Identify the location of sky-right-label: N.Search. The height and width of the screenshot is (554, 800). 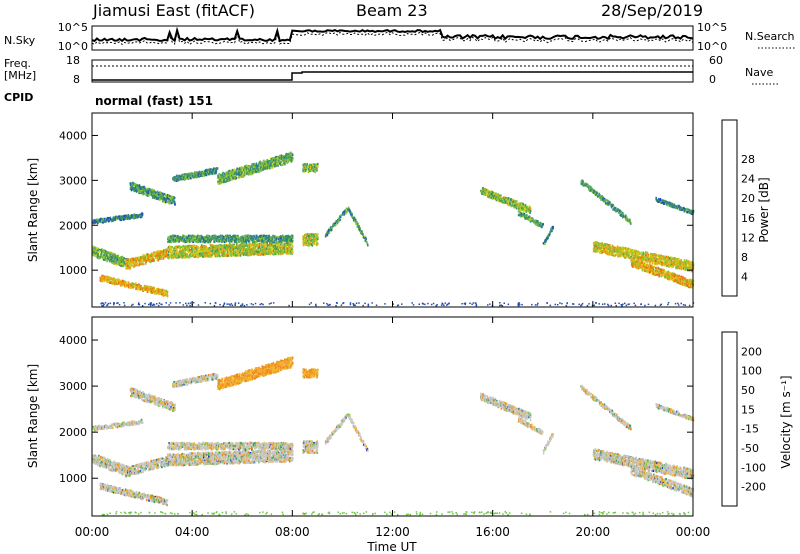
(770, 36).